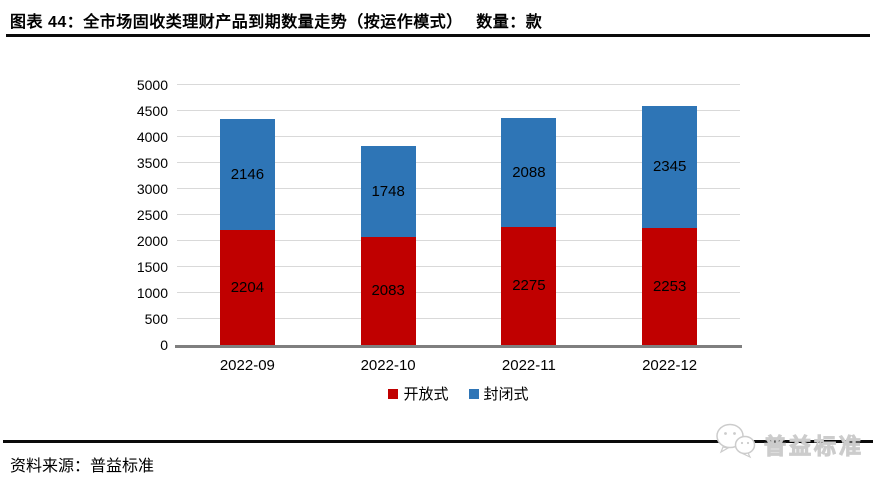 This screenshot has height=482, width=876. What do you see at coordinates (528, 365) in the screenshot?
I see `x-tick-label: 2022-11` at bounding box center [528, 365].